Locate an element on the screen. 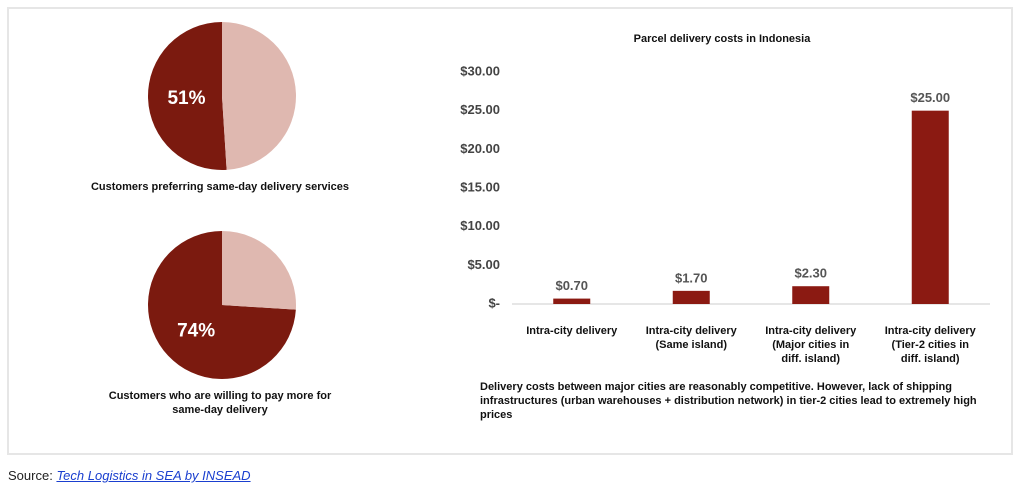 Image resolution: width=1024 pixels, height=491 pixels. bar-value-label: $2.30 is located at coordinates (810, 273).